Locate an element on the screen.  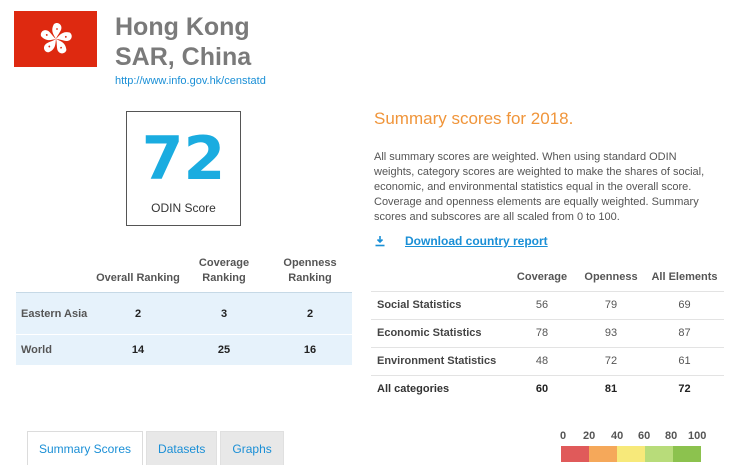
tab-graphs: Graphs is located at coordinates (252, 448).